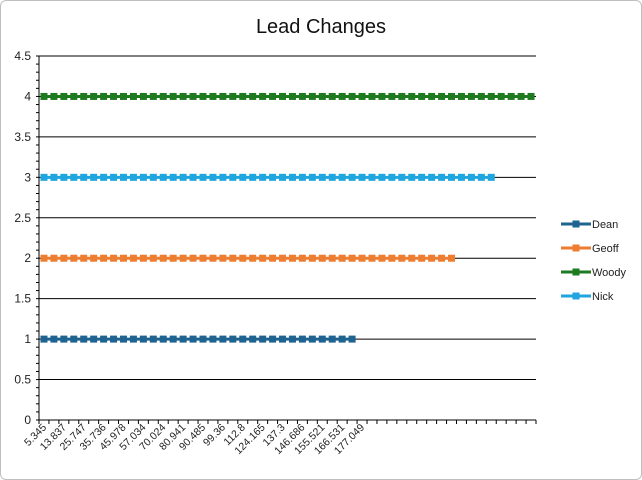  What do you see at coordinates (576, 224) in the screenshot?
I see `legend-marker` at bounding box center [576, 224].